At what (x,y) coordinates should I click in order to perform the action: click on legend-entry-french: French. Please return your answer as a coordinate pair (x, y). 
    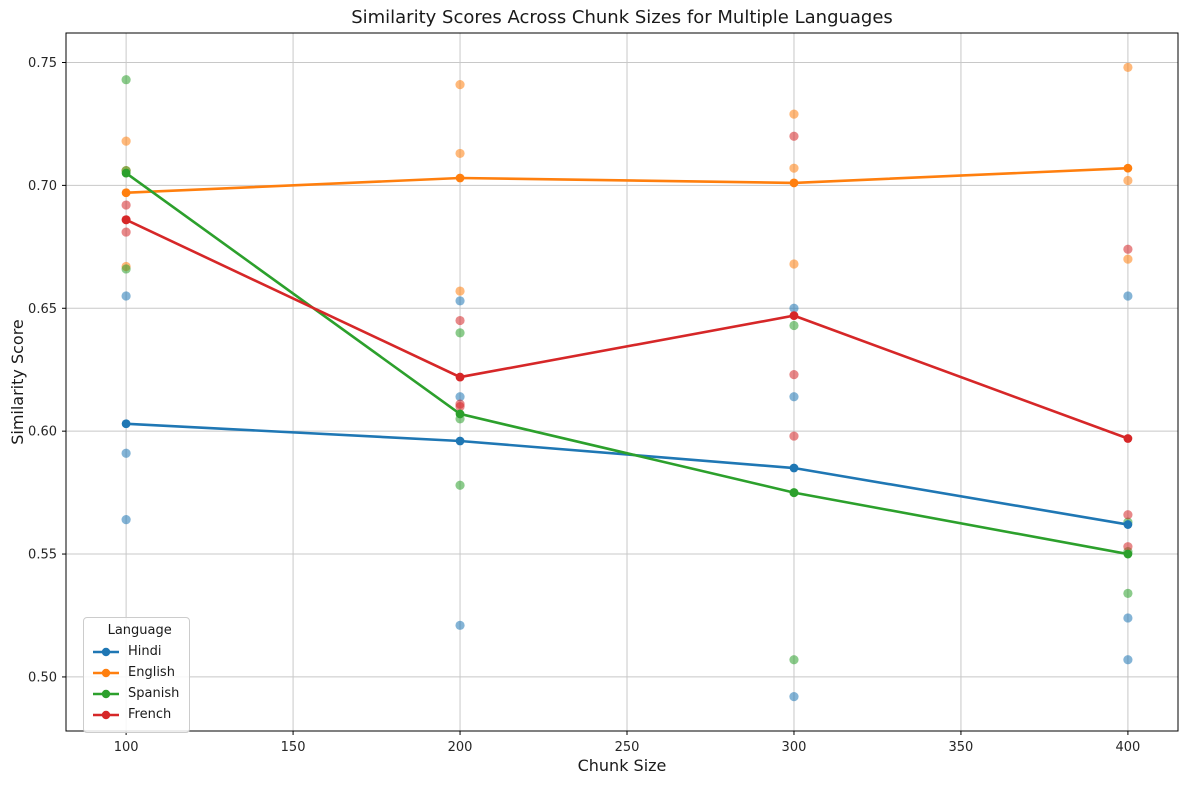
    Looking at the image, I should click on (135, 714).